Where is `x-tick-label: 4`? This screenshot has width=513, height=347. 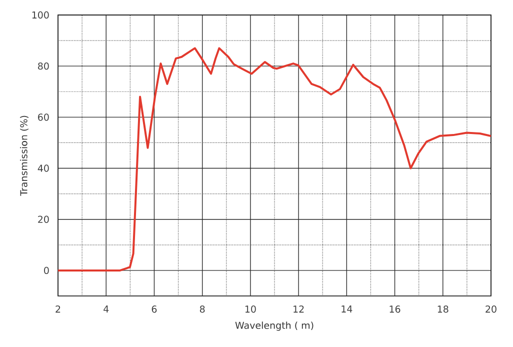 x-tick-label: 4 is located at coordinates (106, 309).